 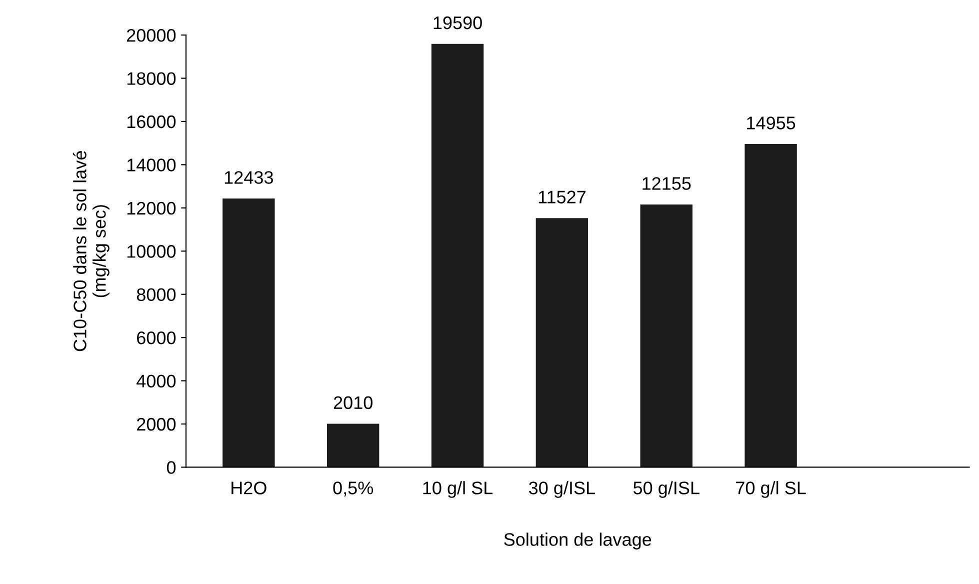 What do you see at coordinates (156, 295) in the screenshot?
I see `y-tick-label: 8000` at bounding box center [156, 295].